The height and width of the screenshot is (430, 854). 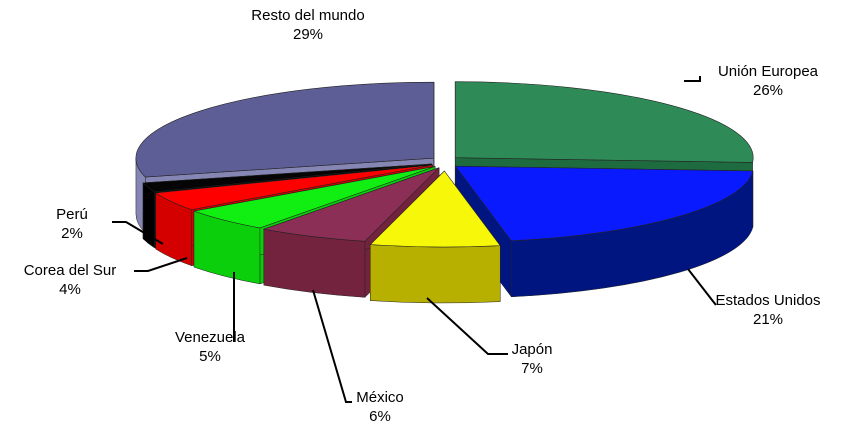 I want to click on slice-value-label-estados-unidos: 21%, so click(x=768, y=319).